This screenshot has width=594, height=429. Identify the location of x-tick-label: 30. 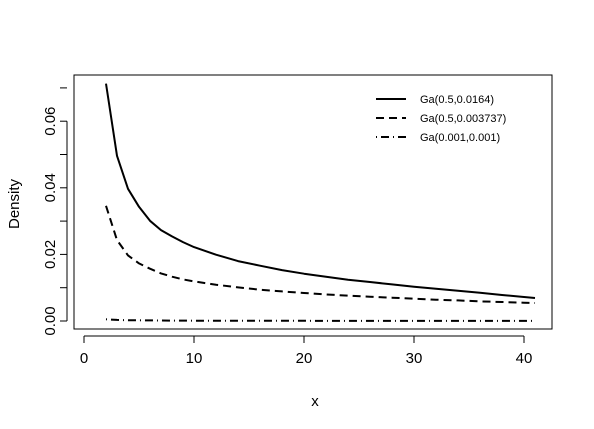
(414, 358).